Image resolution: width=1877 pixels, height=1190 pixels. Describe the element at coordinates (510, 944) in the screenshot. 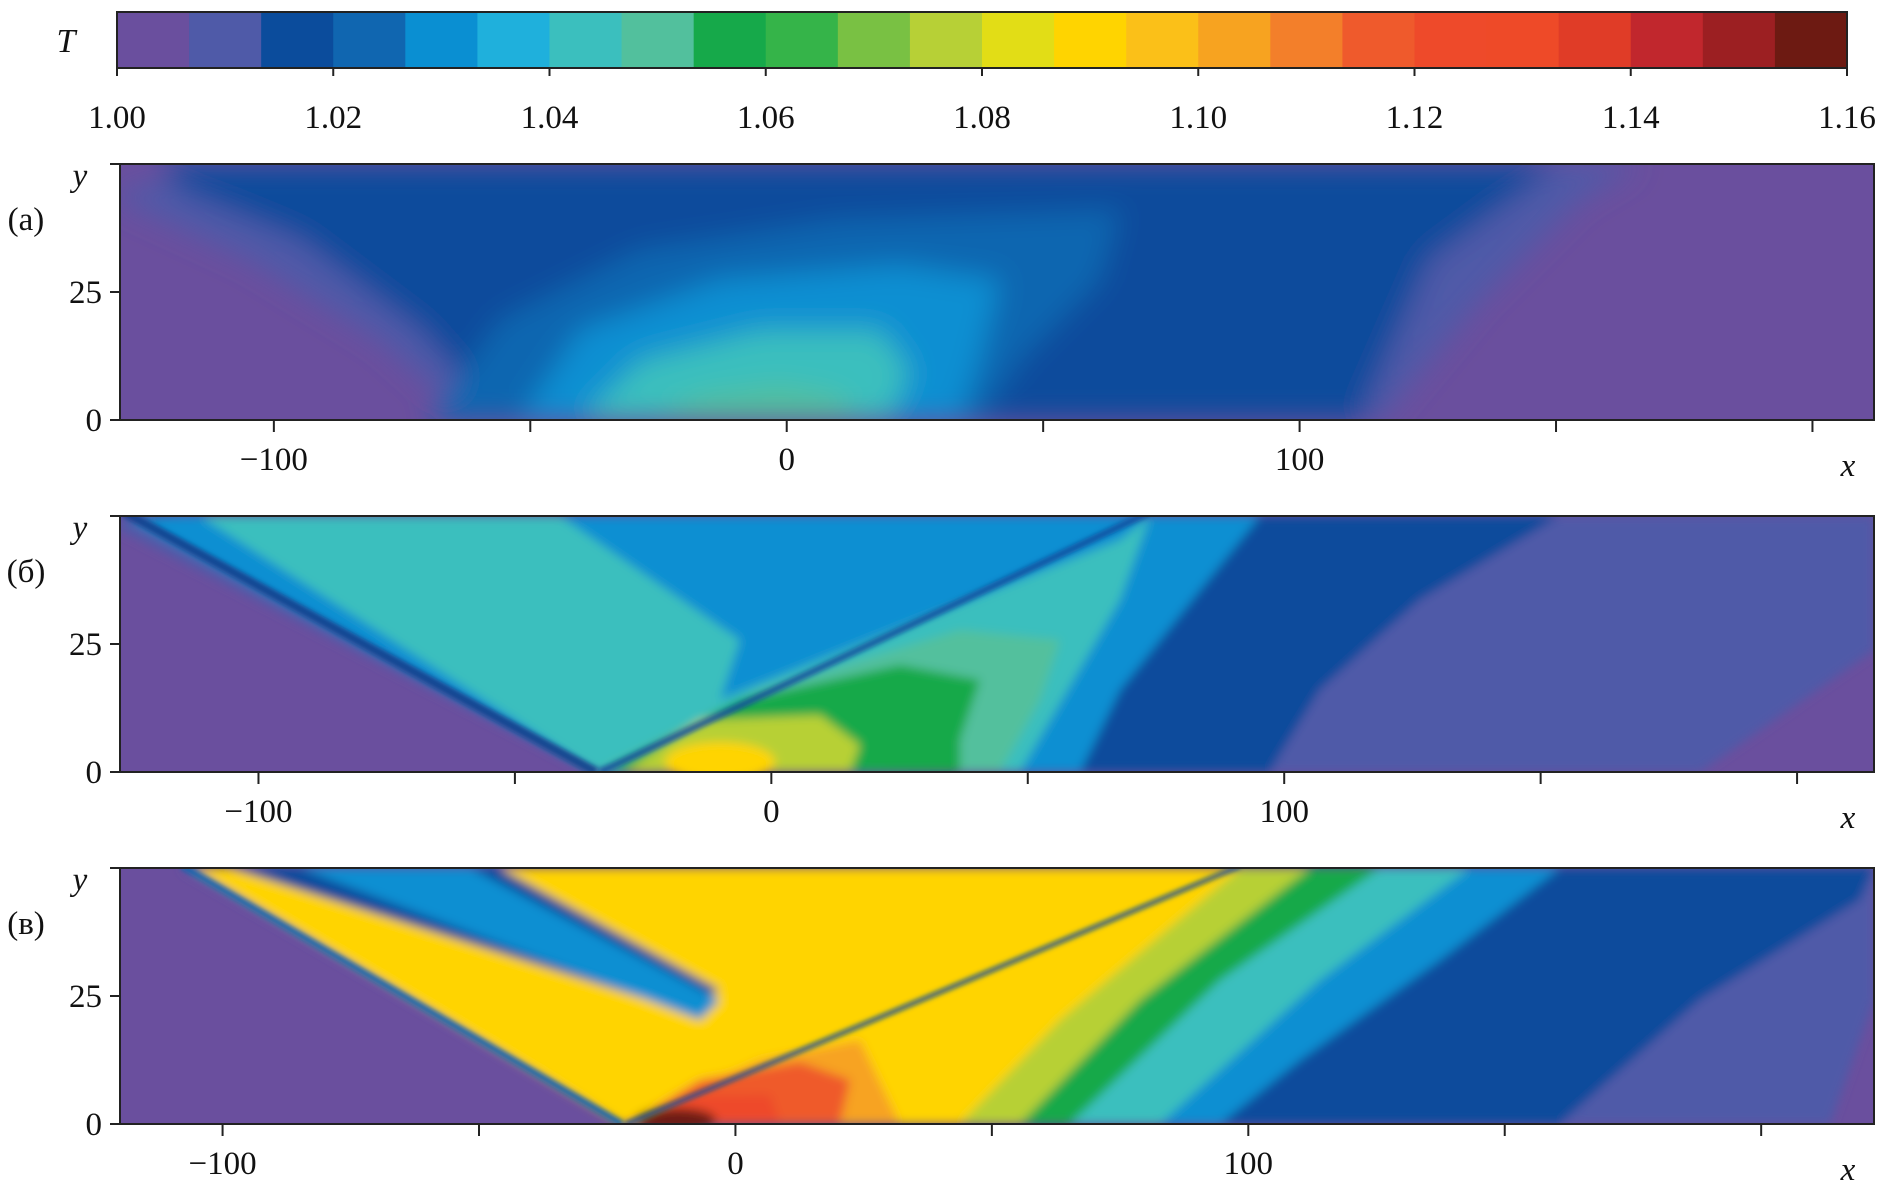

I see `band-upstream-cyan` at that location.